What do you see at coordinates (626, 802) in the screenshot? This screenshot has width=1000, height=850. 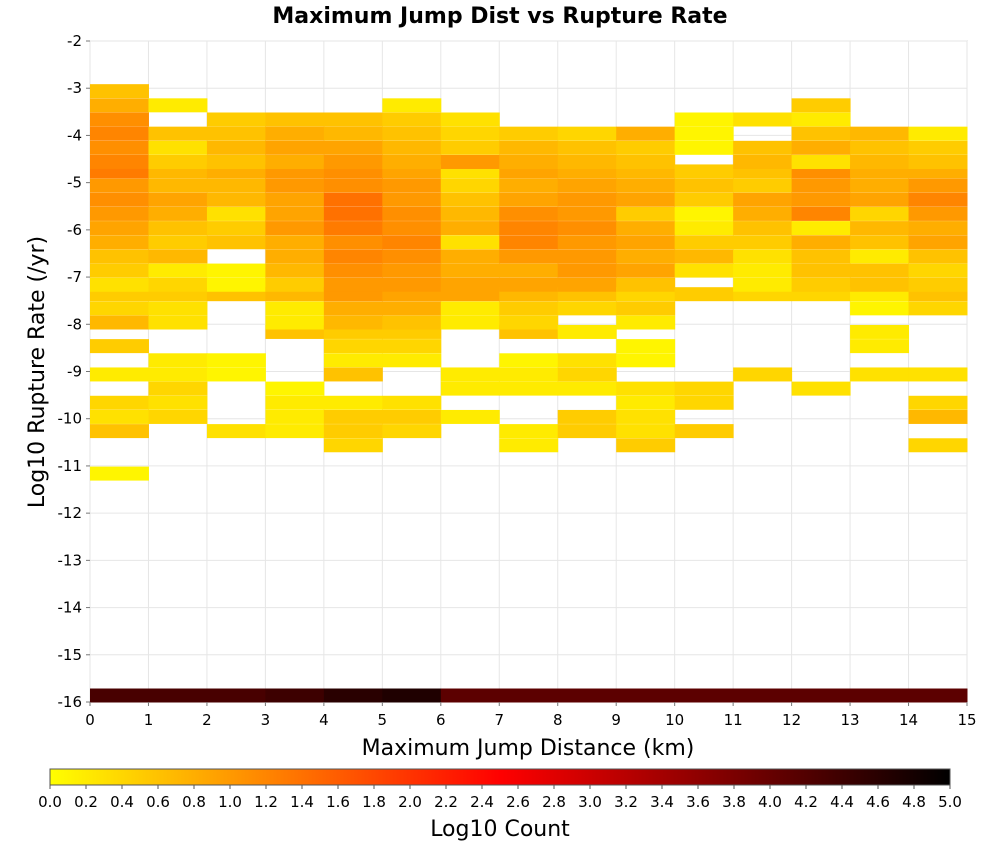 I see `colorbar-tick-label: 3.2` at bounding box center [626, 802].